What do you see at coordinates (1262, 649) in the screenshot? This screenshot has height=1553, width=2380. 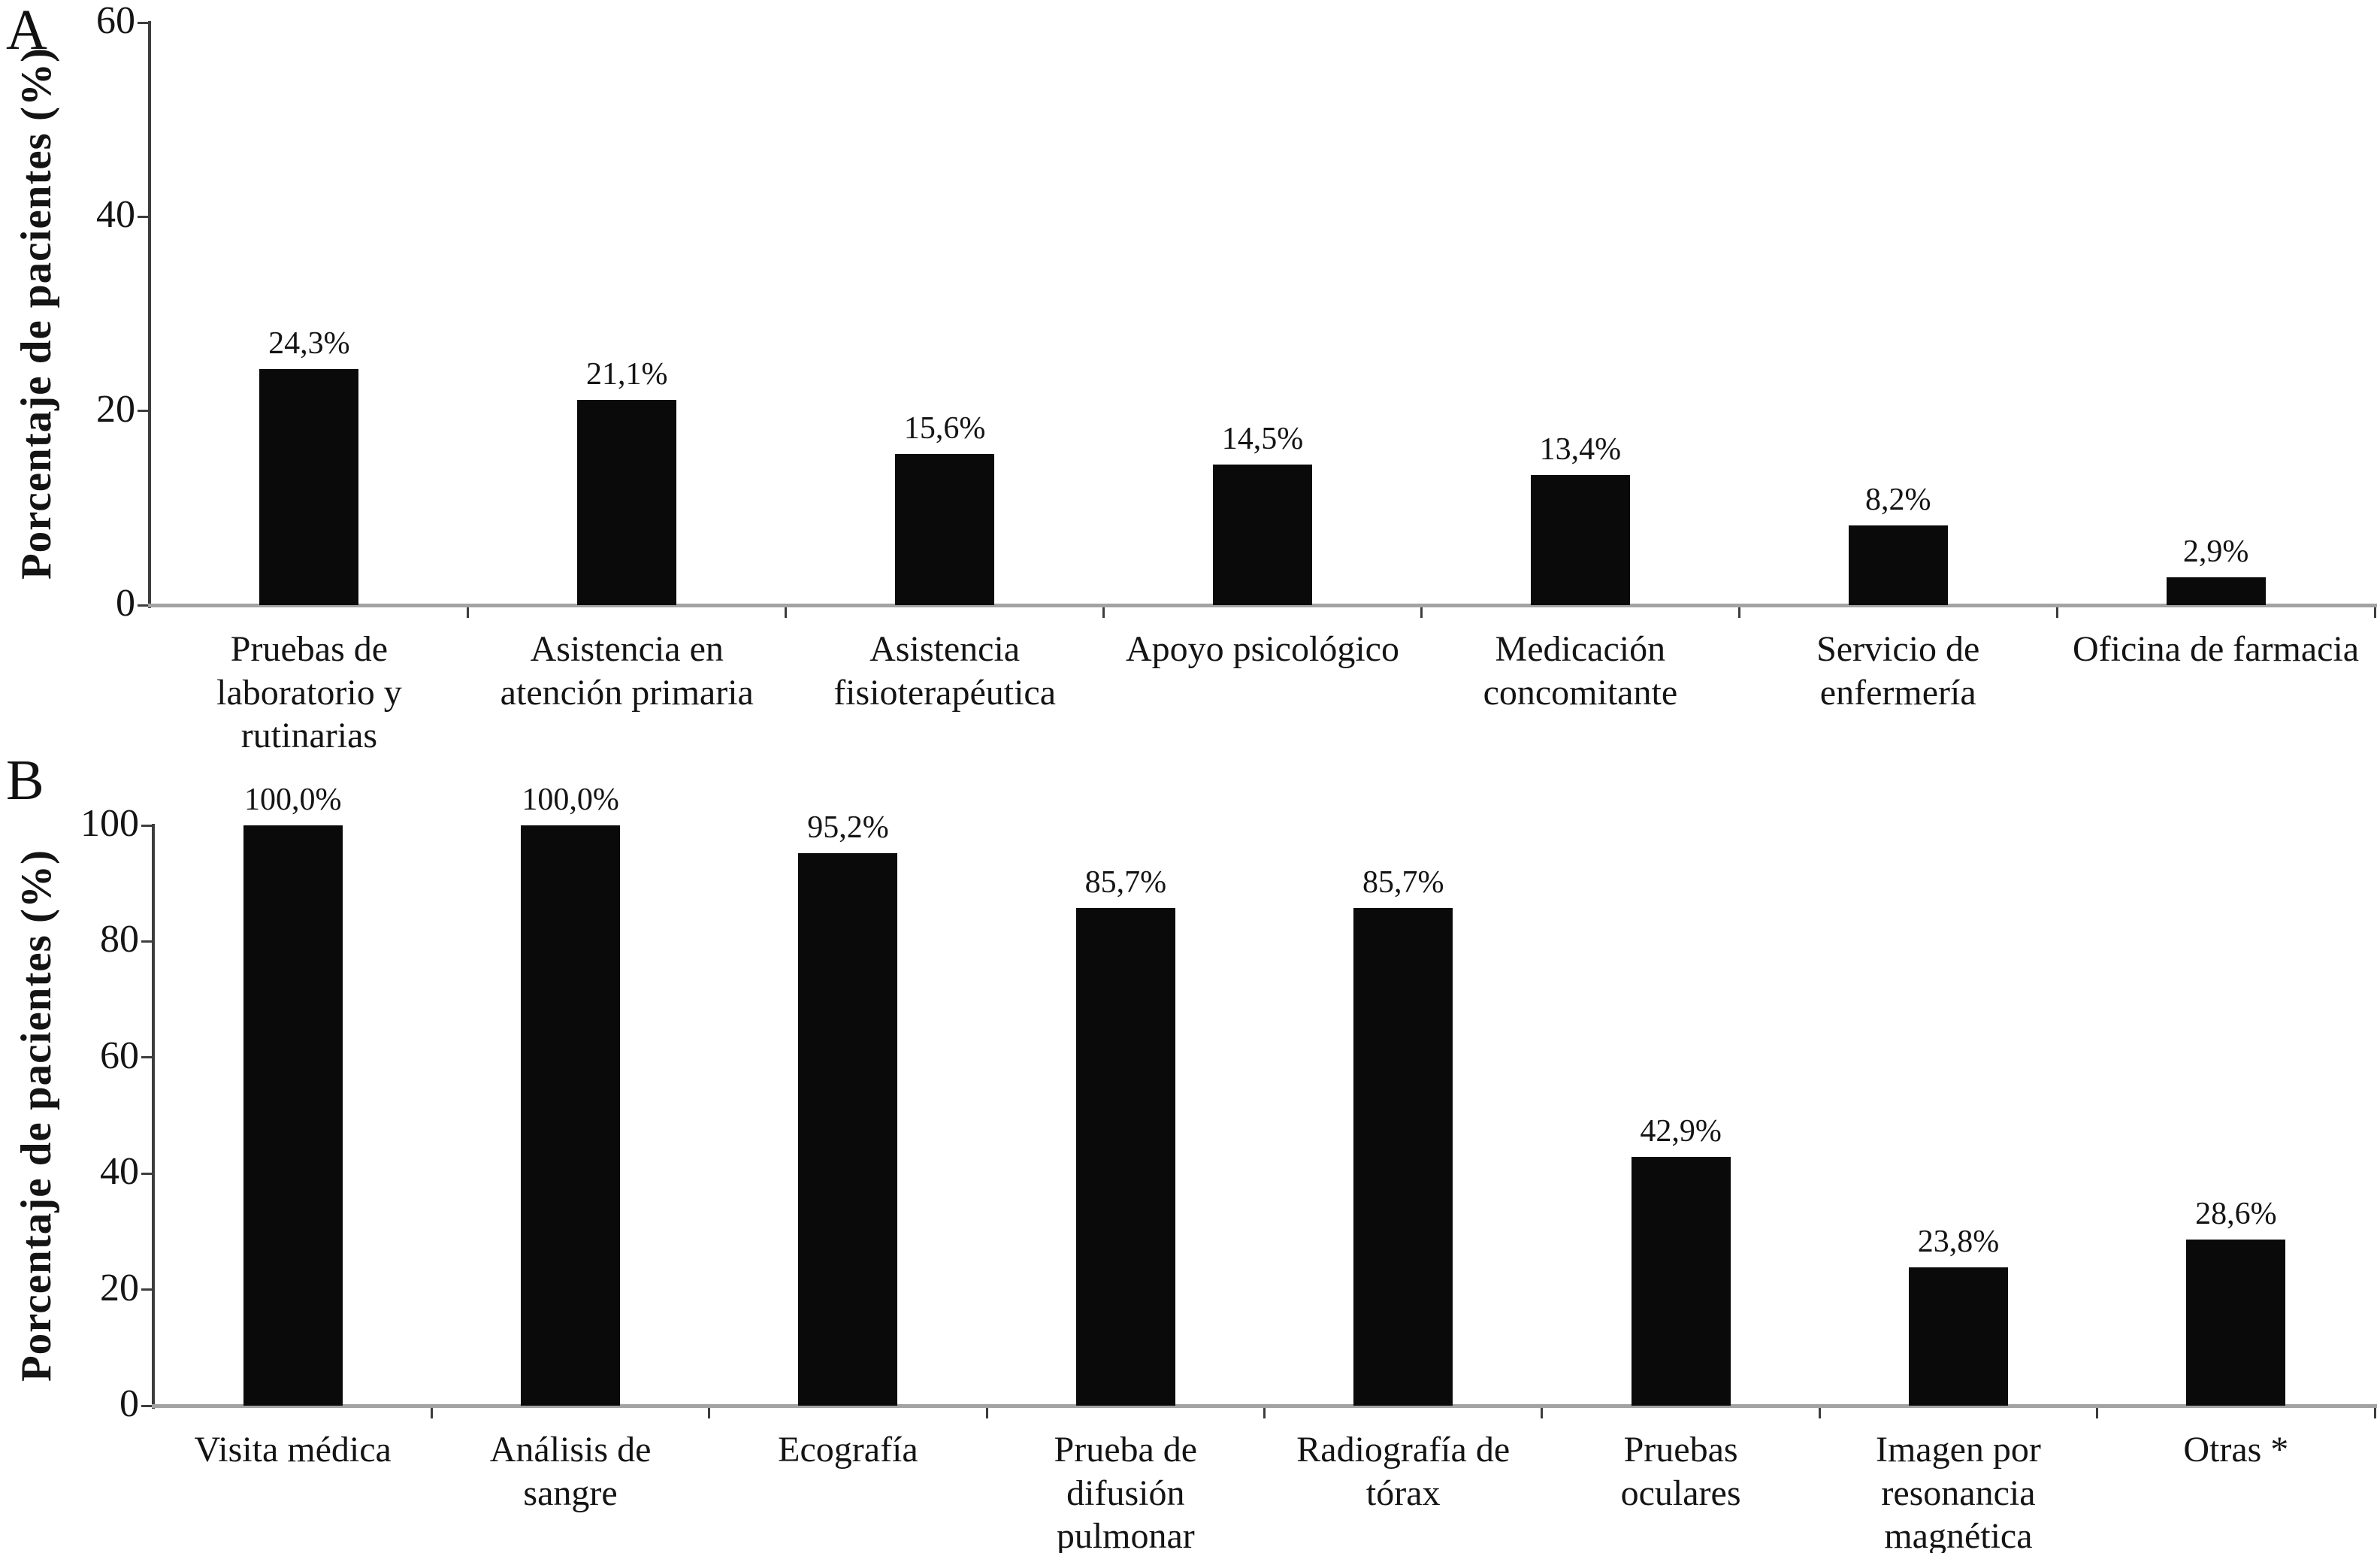 I see `category-label: Apoyo psicológico` at bounding box center [1262, 649].